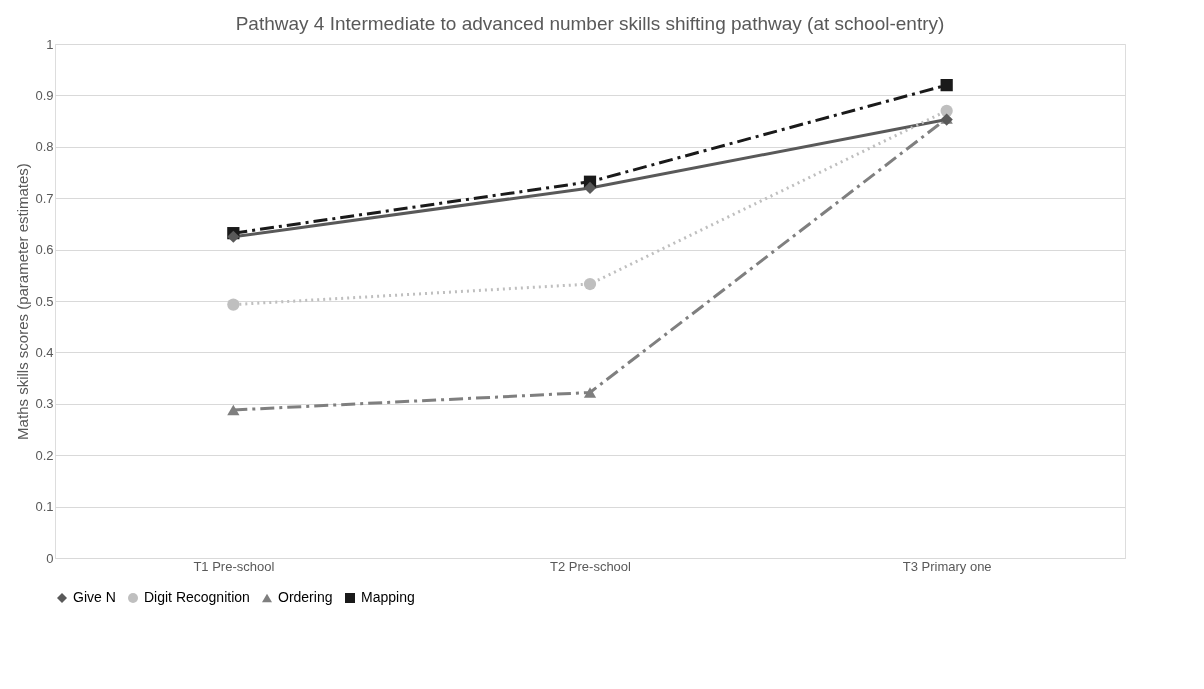  Describe the element at coordinates (44, 301) in the screenshot. I see `y-tick-label: 0.5` at that location.